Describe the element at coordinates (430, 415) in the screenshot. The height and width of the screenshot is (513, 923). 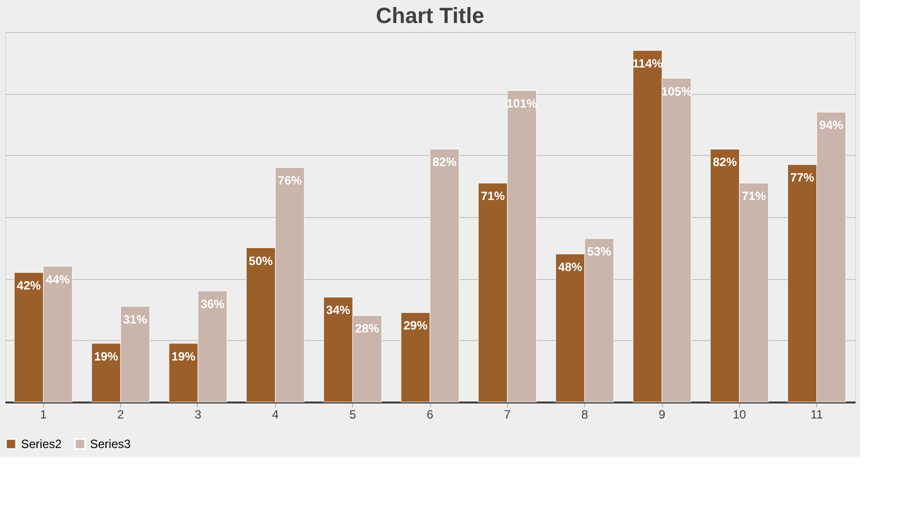
I see `x-tick-label: 6` at that location.